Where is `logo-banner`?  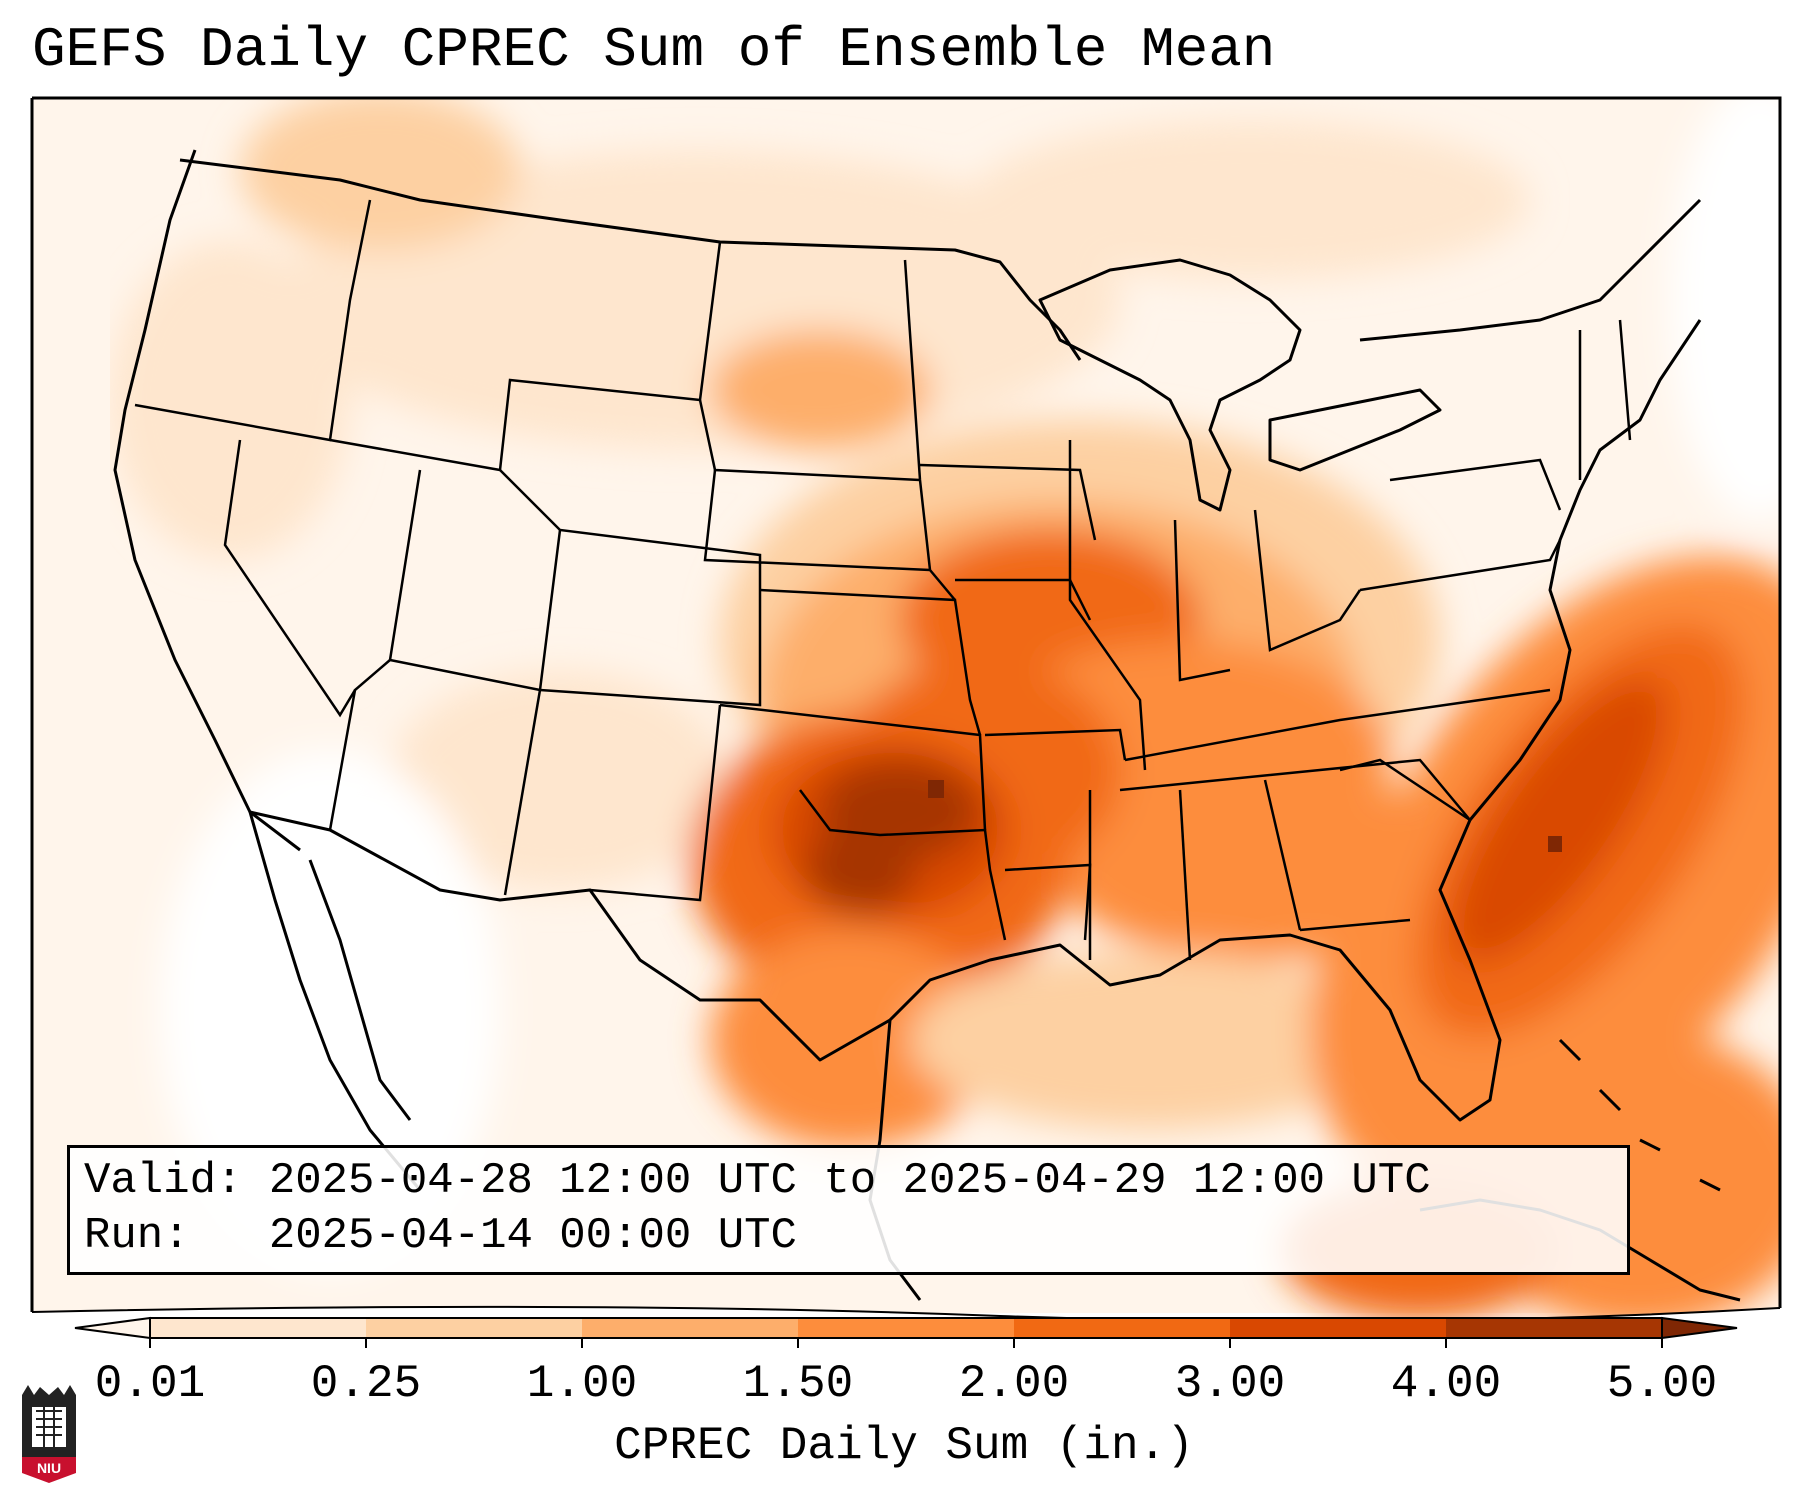 logo-banner is located at coordinates (49, 1470).